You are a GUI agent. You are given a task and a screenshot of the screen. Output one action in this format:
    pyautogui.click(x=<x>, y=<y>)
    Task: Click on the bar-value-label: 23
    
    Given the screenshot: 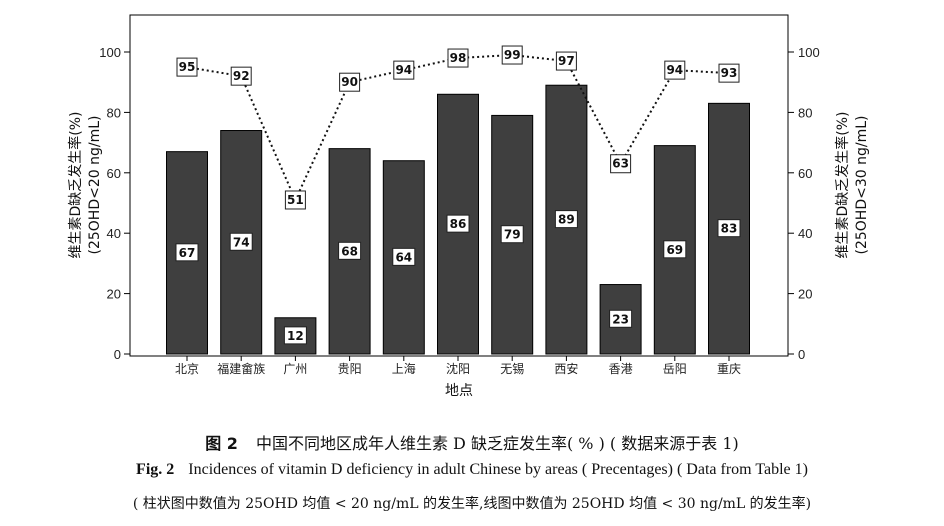 What is the action you would take?
    pyautogui.click(x=620, y=319)
    